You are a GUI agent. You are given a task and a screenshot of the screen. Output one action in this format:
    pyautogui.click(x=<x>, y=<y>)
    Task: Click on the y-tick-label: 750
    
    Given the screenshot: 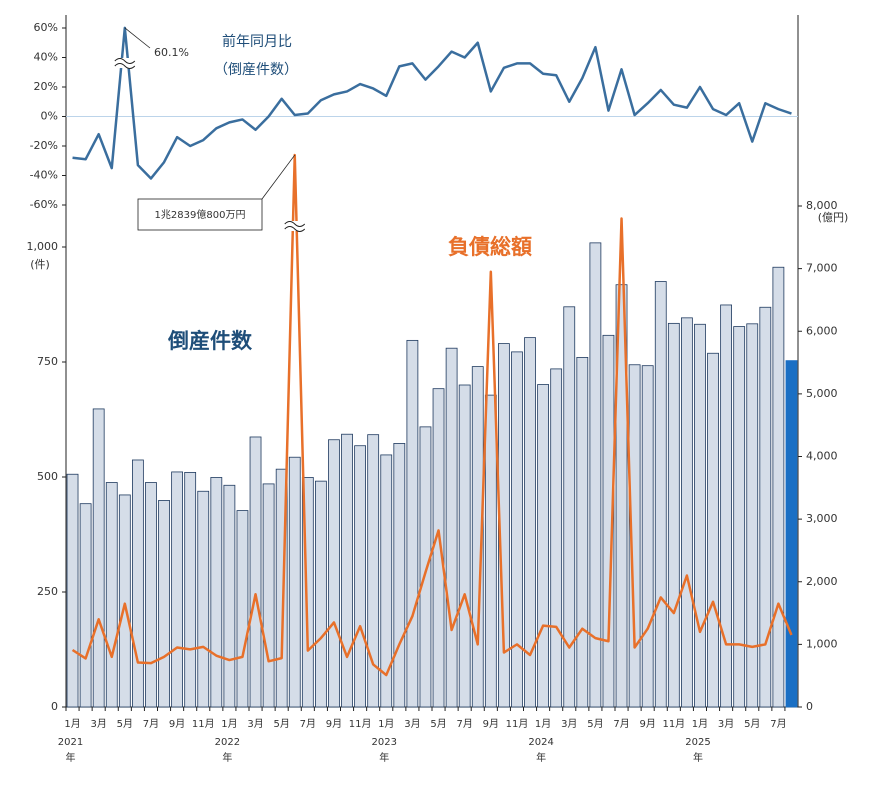 What is the action you would take?
    pyautogui.click(x=47, y=361)
    